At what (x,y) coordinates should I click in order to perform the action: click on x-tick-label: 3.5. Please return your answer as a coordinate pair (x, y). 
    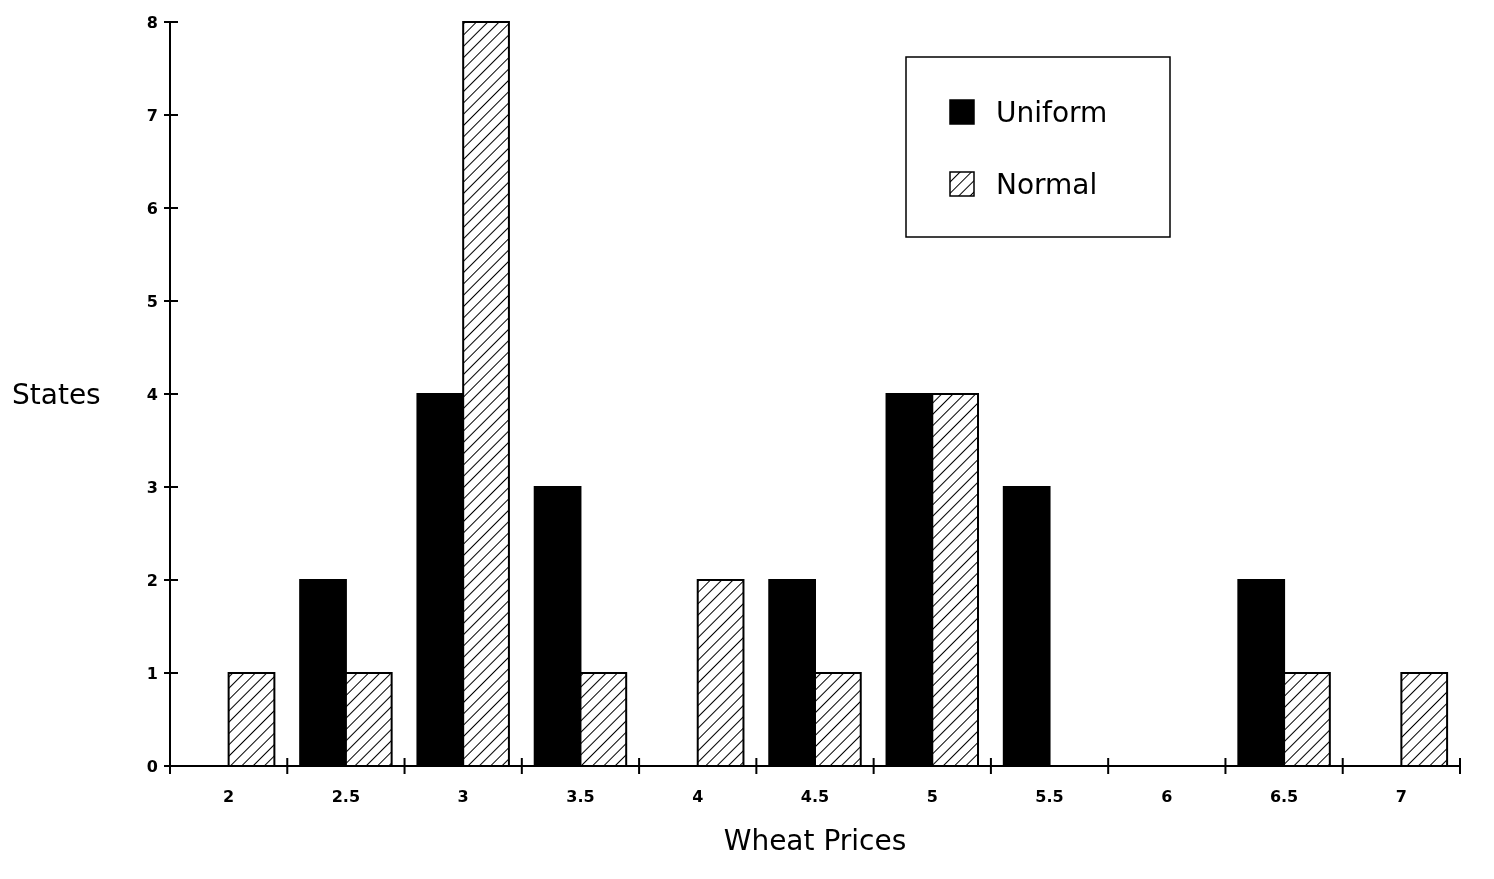
    Looking at the image, I should click on (580, 796).